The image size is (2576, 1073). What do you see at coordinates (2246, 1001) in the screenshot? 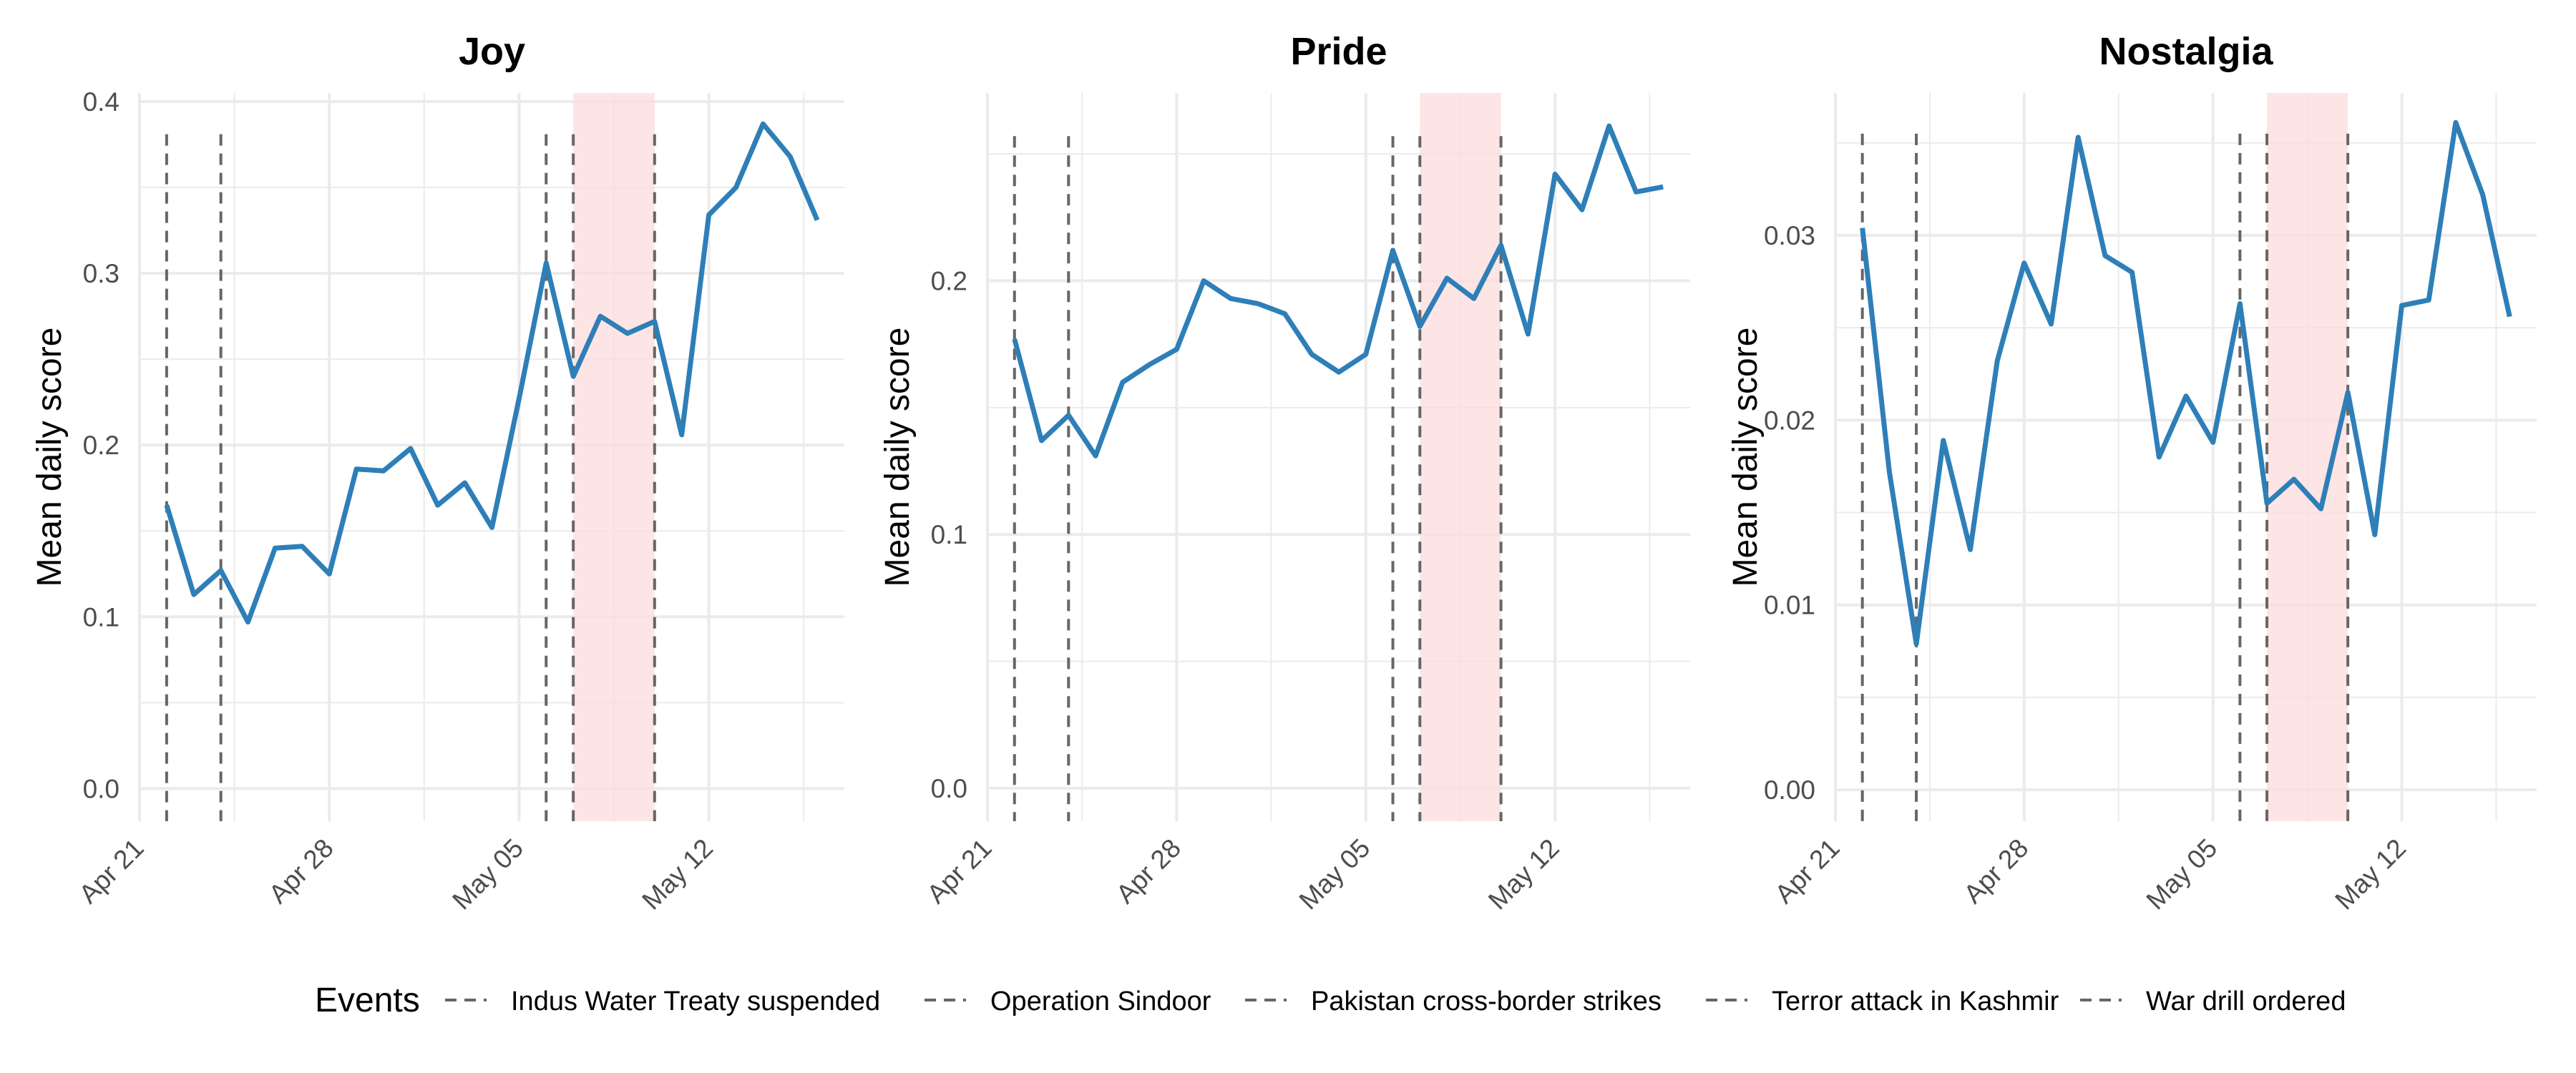
I see `legend-item-label: War drill ordered` at bounding box center [2246, 1001].